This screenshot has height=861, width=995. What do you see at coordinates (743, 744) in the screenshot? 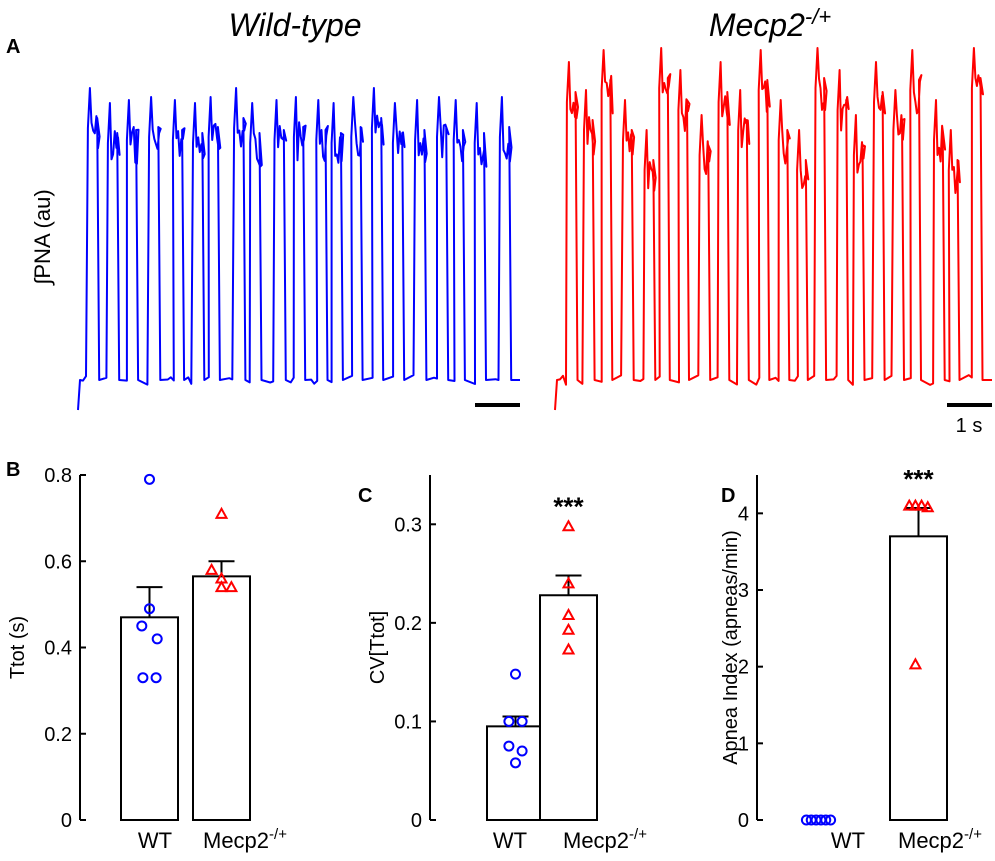
I see `y-tick-label: 1` at bounding box center [743, 744].